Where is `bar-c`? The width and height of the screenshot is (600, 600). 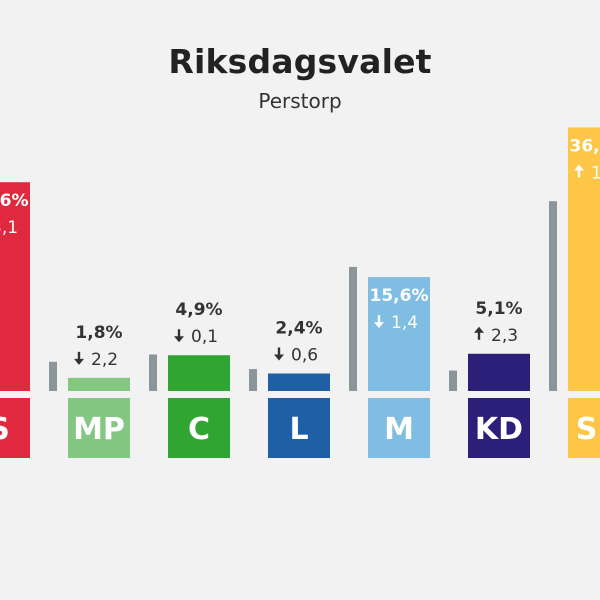
bar-c is located at coordinates (199, 373).